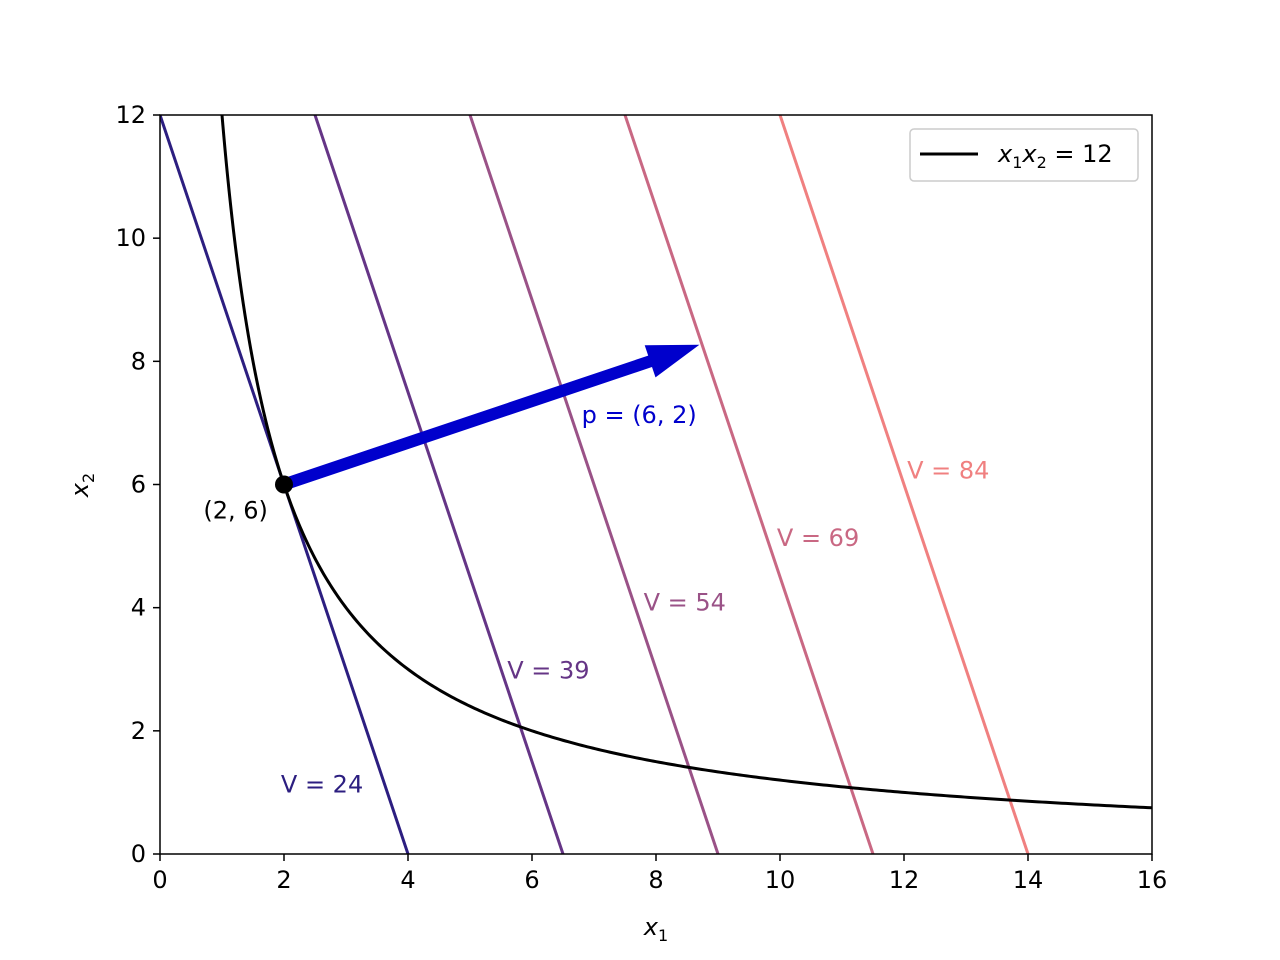 Image resolution: width=1280 pixels, height=960 pixels. What do you see at coordinates (407, 880) in the screenshot?
I see `x-tick-label: 4` at bounding box center [407, 880].